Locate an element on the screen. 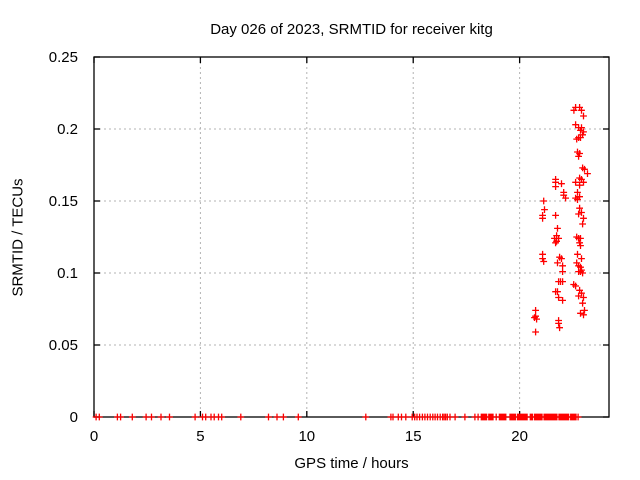 This screenshot has width=640, height=480. x-tick-label: 5 is located at coordinates (200, 436).